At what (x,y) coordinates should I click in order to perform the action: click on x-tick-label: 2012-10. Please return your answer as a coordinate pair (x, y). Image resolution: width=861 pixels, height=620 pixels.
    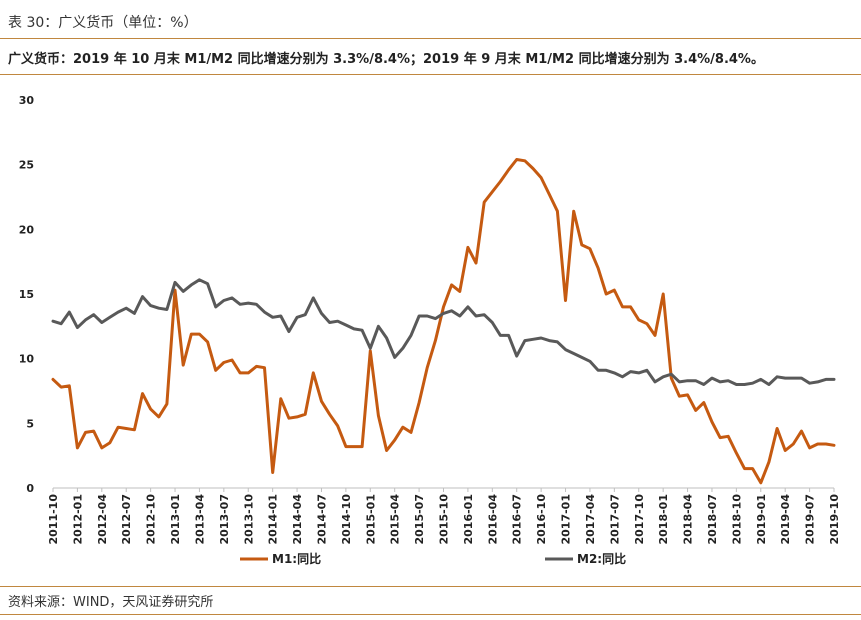
    Looking at the image, I should click on (151, 519).